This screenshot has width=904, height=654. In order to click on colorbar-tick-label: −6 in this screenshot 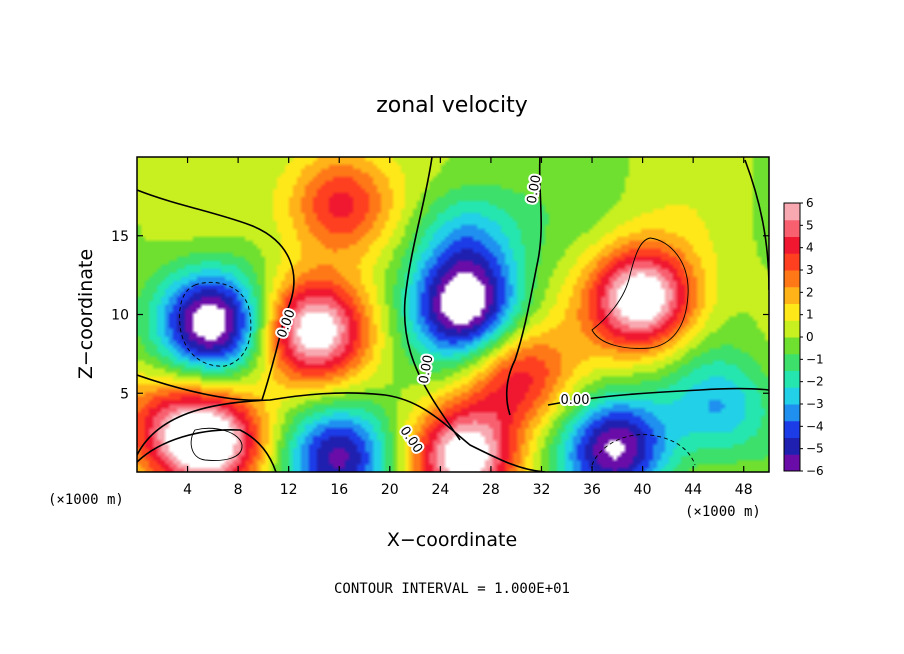, I will do `click(815, 471)`.